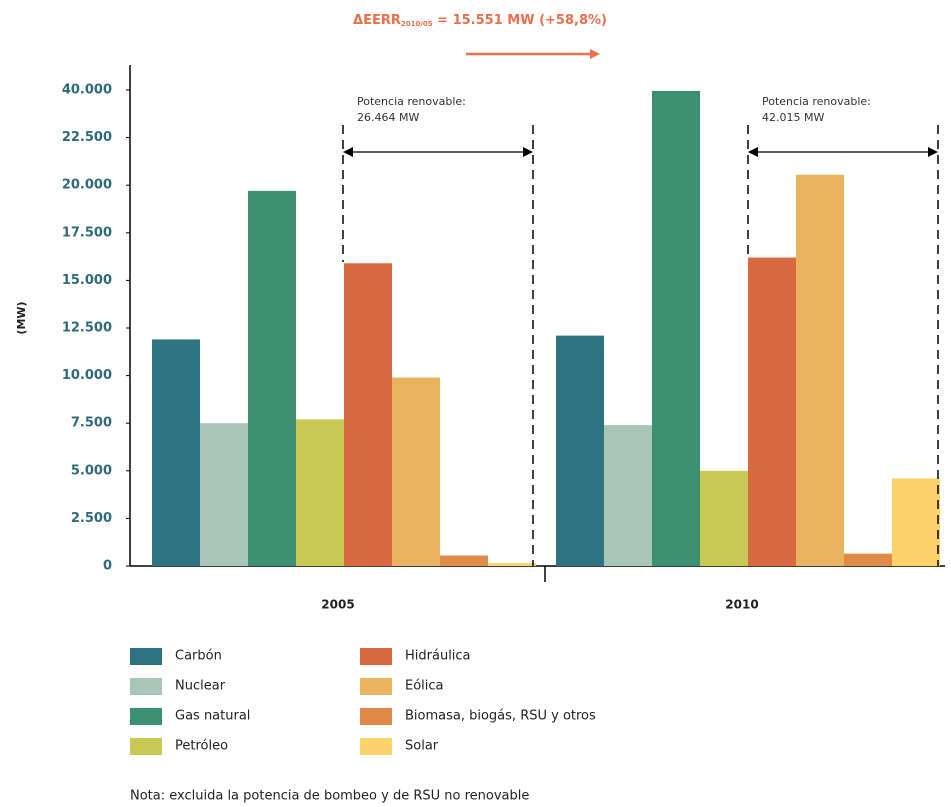  What do you see at coordinates (198, 656) in the screenshot?
I see `legend-label: Carbón` at bounding box center [198, 656].